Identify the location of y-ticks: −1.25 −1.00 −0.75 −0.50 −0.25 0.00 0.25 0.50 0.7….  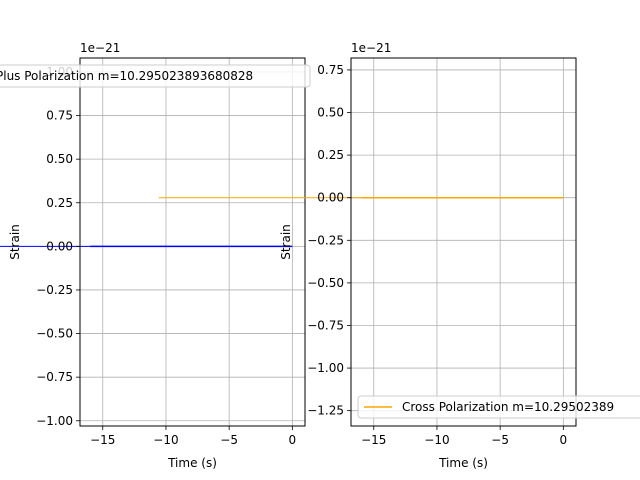
(329, 240).